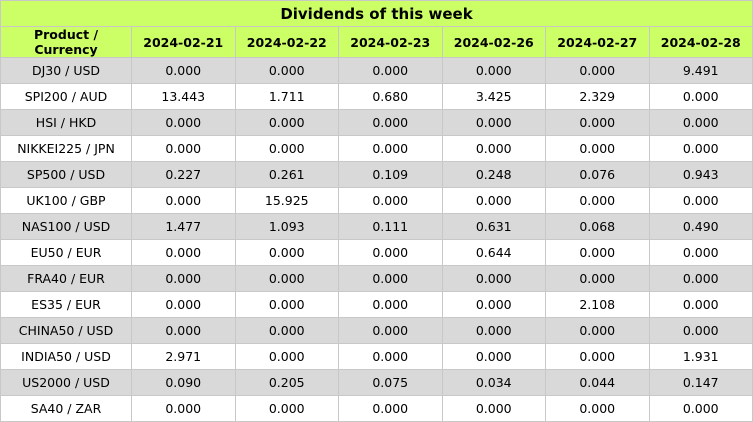 The image size is (753, 422). I want to click on product-cell: UK100 / GBP, so click(66, 200).